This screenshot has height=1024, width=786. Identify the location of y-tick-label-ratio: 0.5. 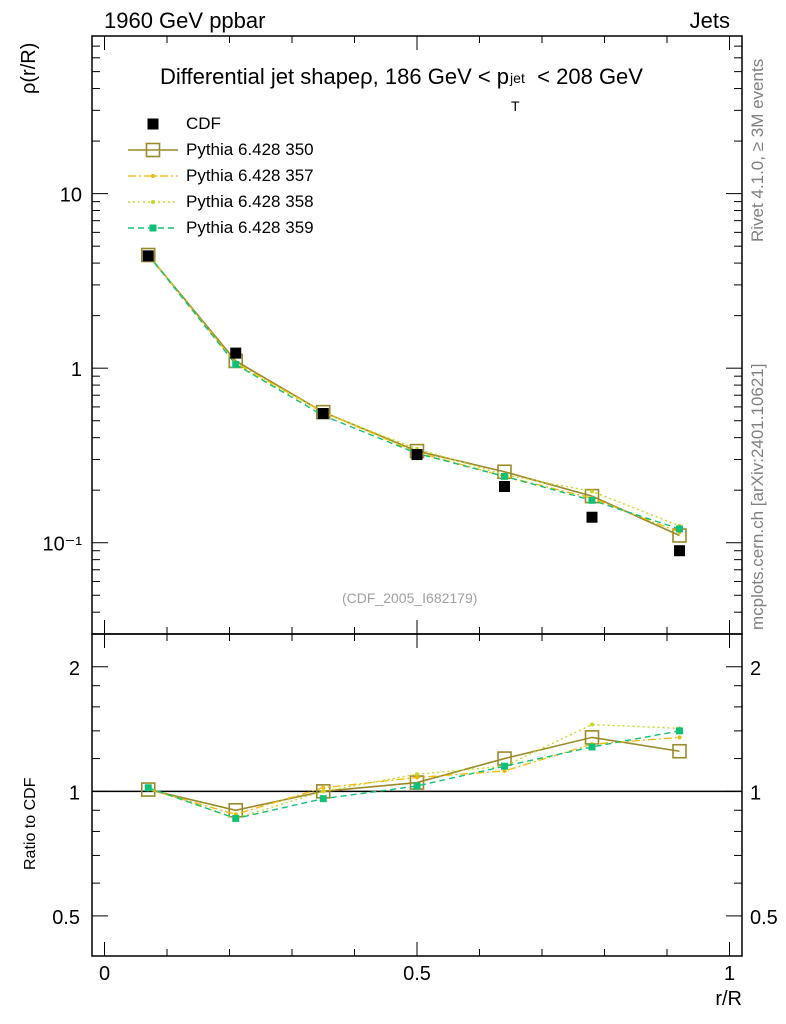
(66, 918).